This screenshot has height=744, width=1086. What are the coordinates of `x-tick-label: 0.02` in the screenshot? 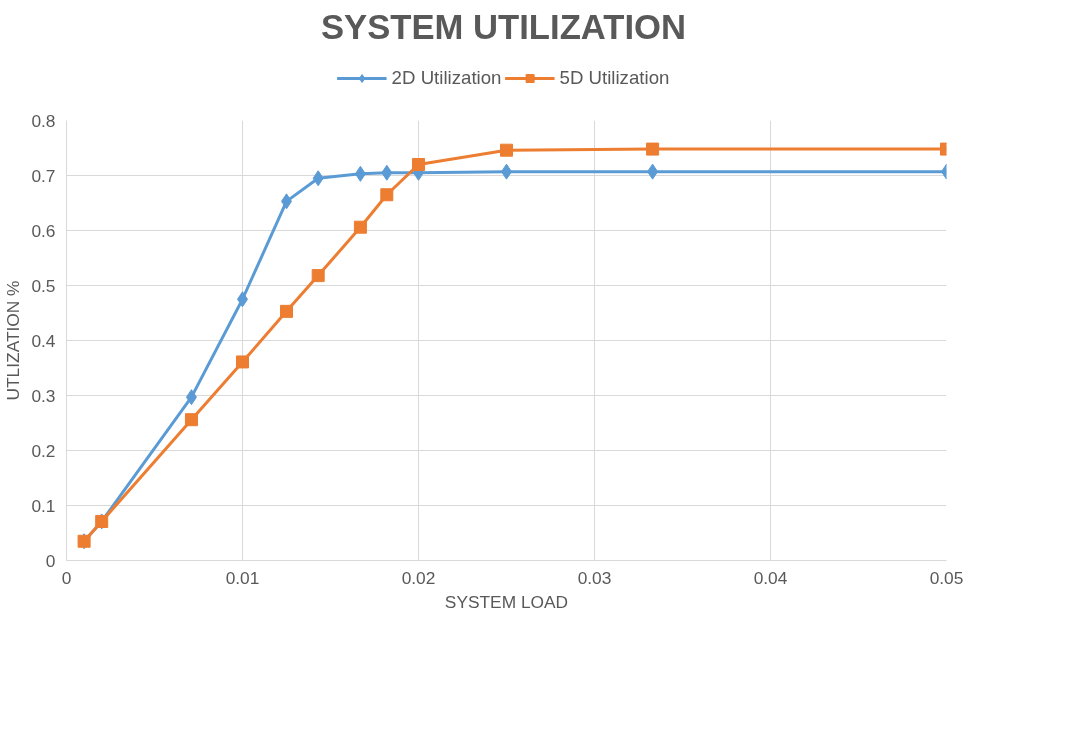 It's located at (418, 577).